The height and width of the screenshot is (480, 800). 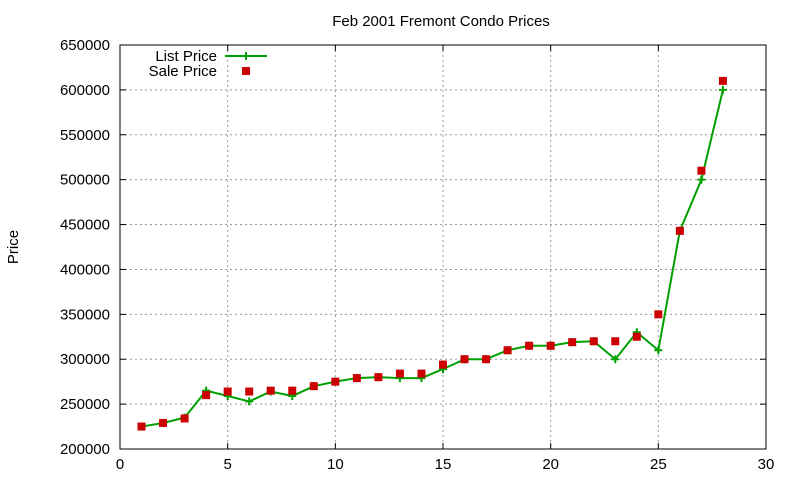 What do you see at coordinates (183, 71) in the screenshot?
I see `legend-label-sale-price: Sale Price` at bounding box center [183, 71].